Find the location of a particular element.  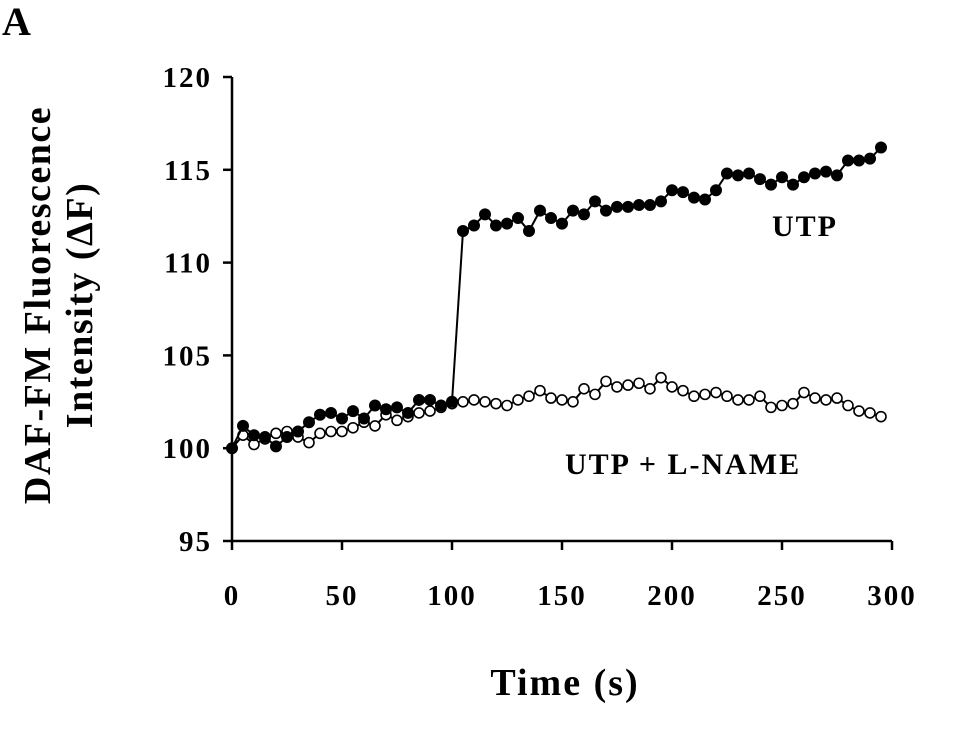

x-tick-label: 200 is located at coordinates (672, 596).